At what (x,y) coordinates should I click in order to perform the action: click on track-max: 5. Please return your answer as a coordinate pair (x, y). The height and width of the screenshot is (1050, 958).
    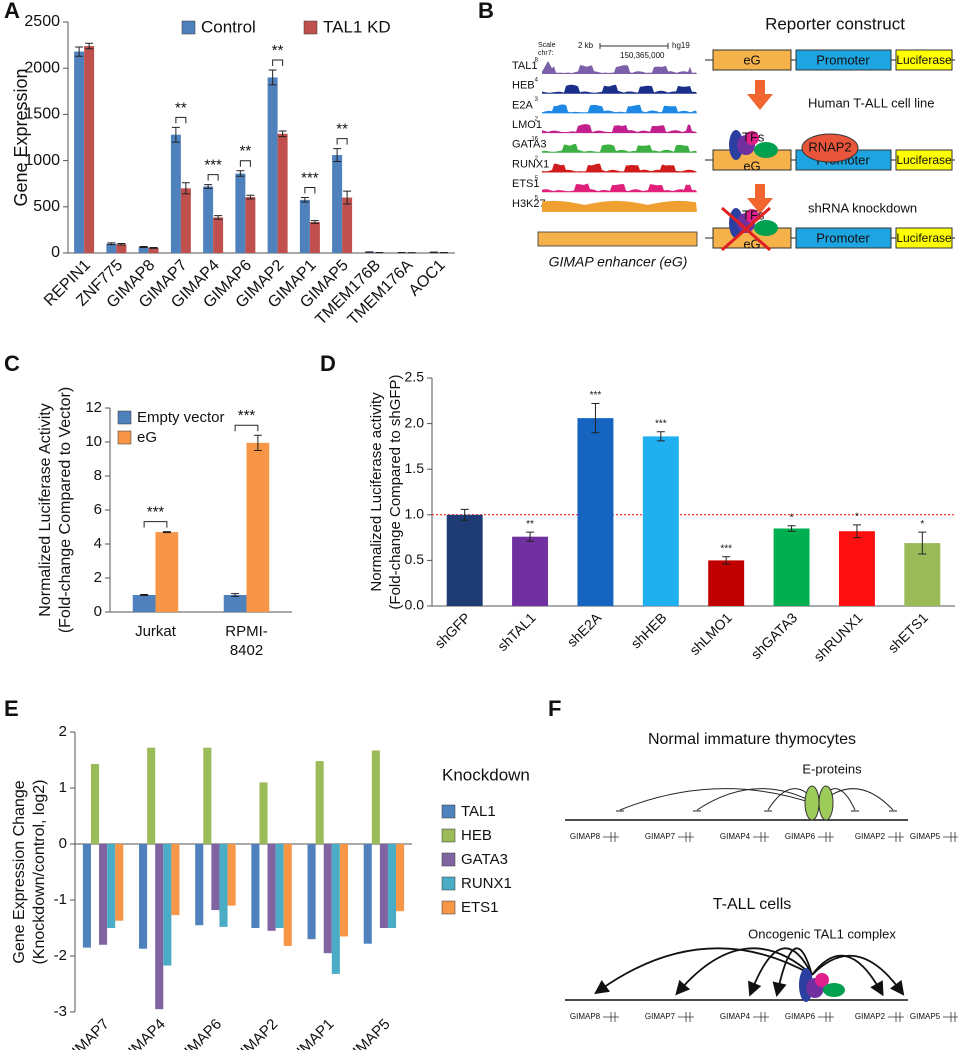
    Looking at the image, I should click on (537, 179).